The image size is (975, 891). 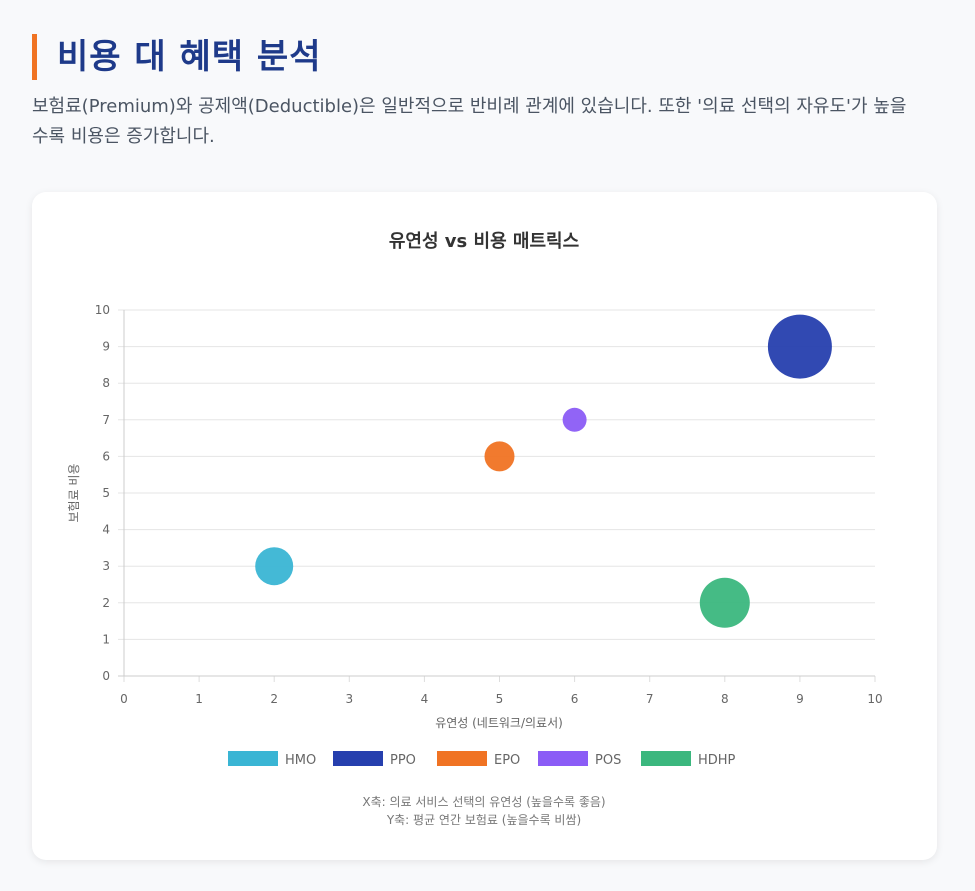 I want to click on x-tick-label: 6, so click(x=575, y=699).